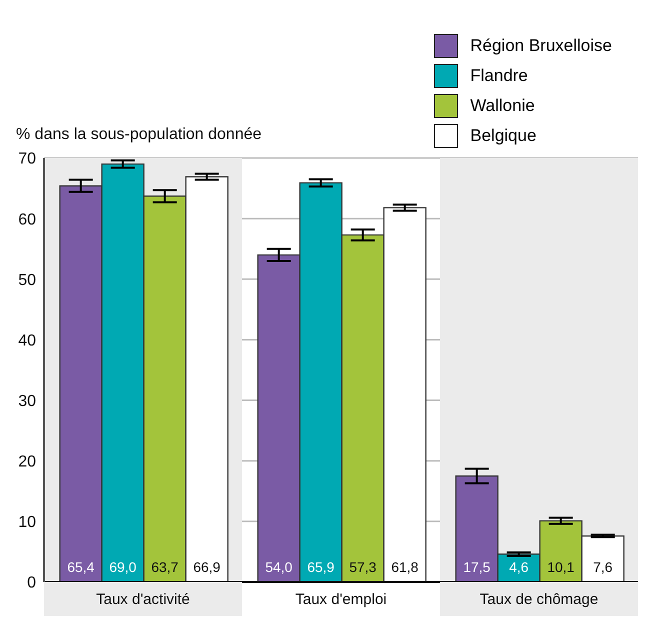  I want to click on data-label: 63,7, so click(165, 567).